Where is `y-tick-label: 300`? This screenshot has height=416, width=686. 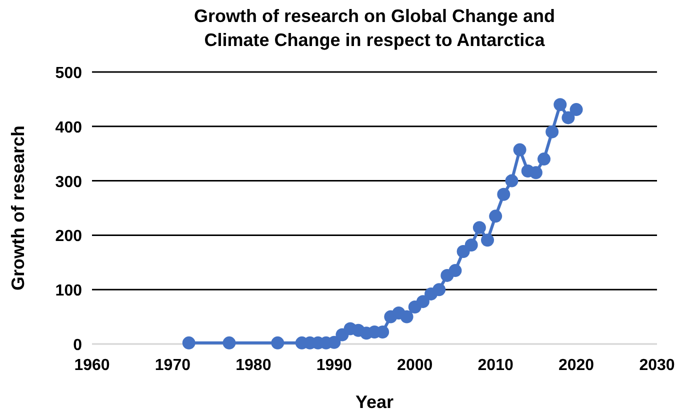 y-tick-label: 300 is located at coordinates (68, 182).